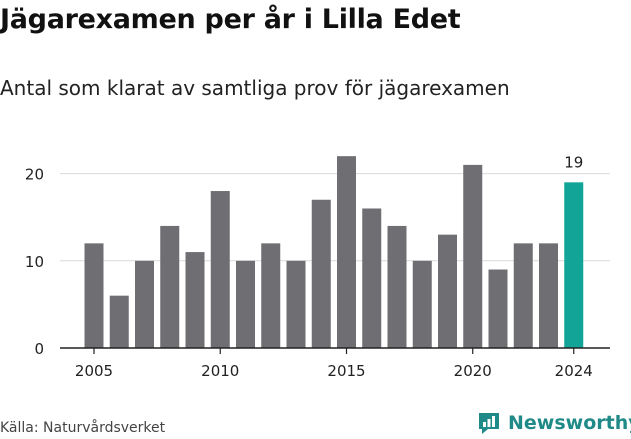  Describe the element at coordinates (220, 371) in the screenshot. I see `x-tick-label: 2010` at that location.